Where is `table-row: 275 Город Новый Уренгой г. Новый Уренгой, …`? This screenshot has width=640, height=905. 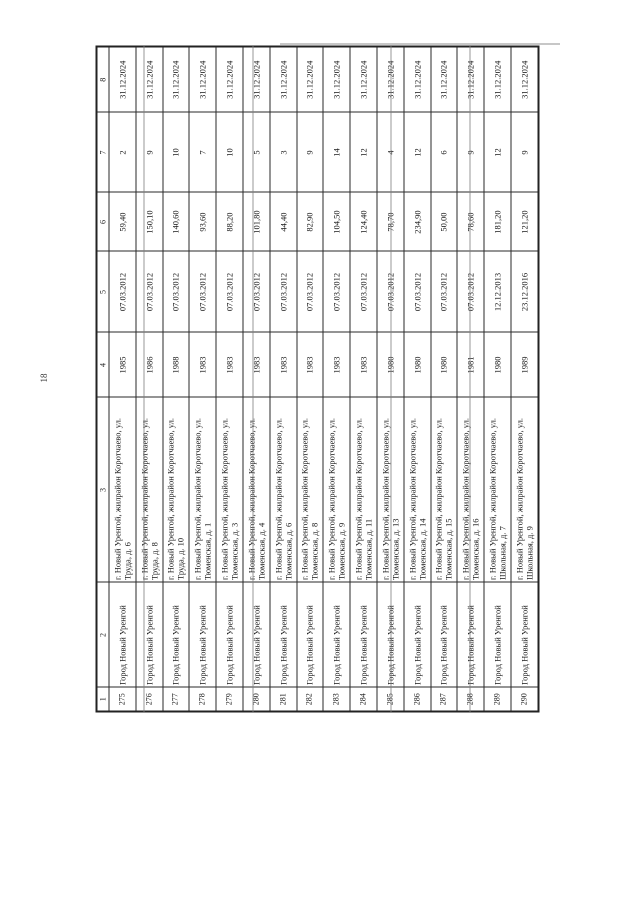 table-row: 275 Город Новый Уренгой г. Новый Уренгой, … is located at coordinates (122, 378).